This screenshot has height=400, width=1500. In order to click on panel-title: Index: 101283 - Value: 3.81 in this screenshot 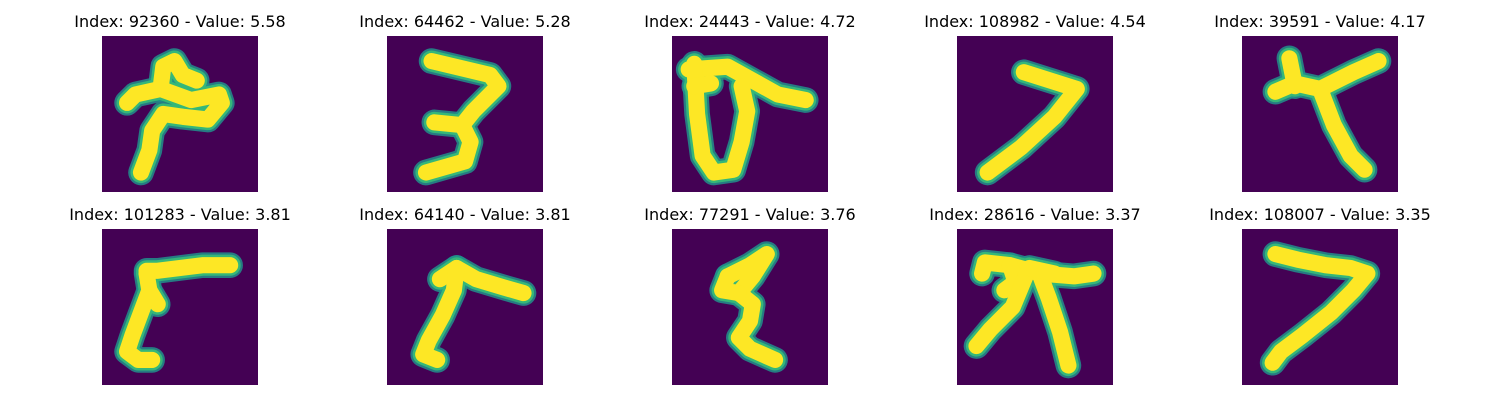, I will do `click(180, 214)`.